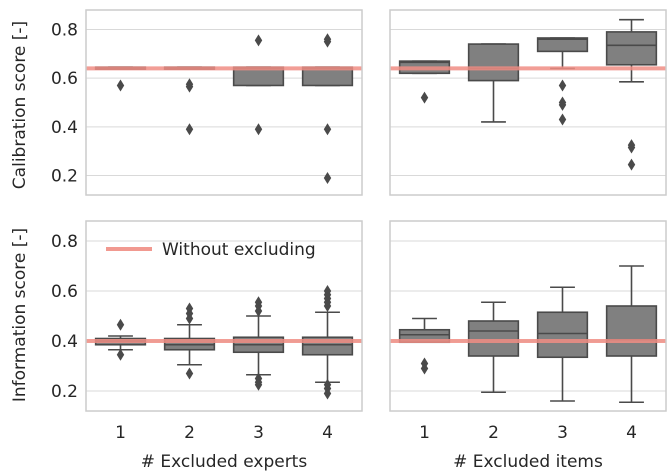 Image resolution: width=671 pixels, height=475 pixels. What do you see at coordinates (239, 250) in the screenshot?
I see `legend-label: Without excluding` at bounding box center [239, 250].